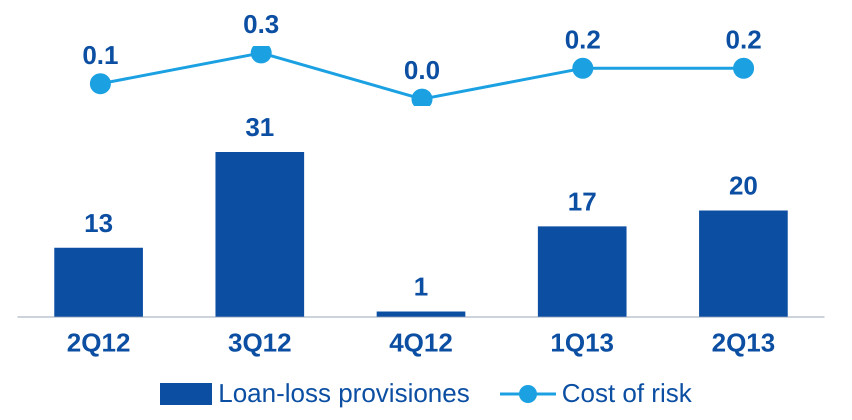 Image resolution: width=852 pixels, height=420 pixels. What do you see at coordinates (422, 70) in the screenshot?
I see `data-label: 0.0` at bounding box center [422, 70].